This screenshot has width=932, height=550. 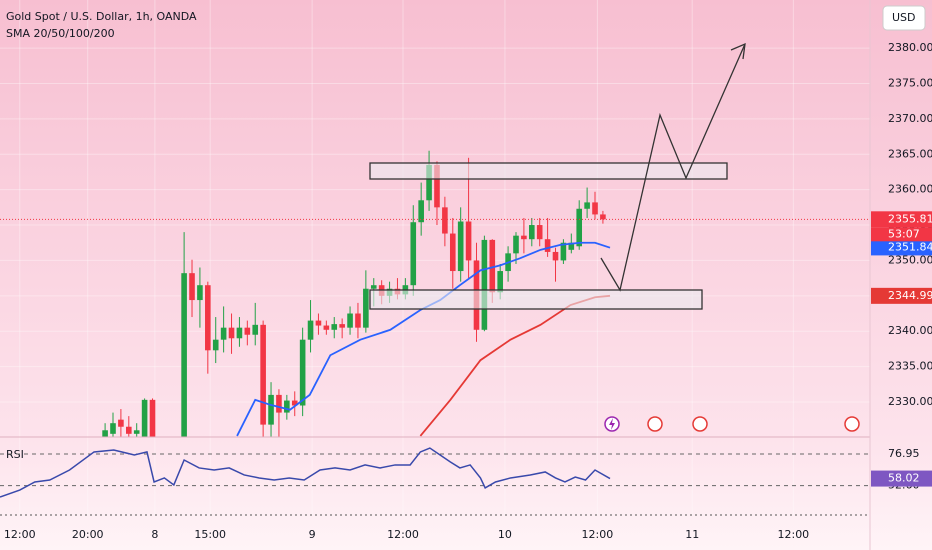 What do you see at coordinates (910, 83) in the screenshot?
I see `y-tick-label: 2375.000` at bounding box center [910, 83].